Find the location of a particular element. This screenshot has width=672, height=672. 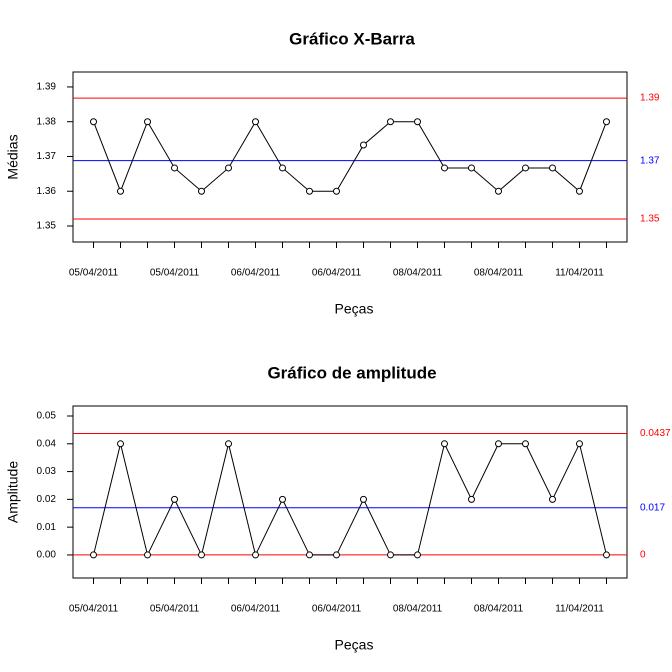

control-line-label: 1.35 is located at coordinates (650, 219).